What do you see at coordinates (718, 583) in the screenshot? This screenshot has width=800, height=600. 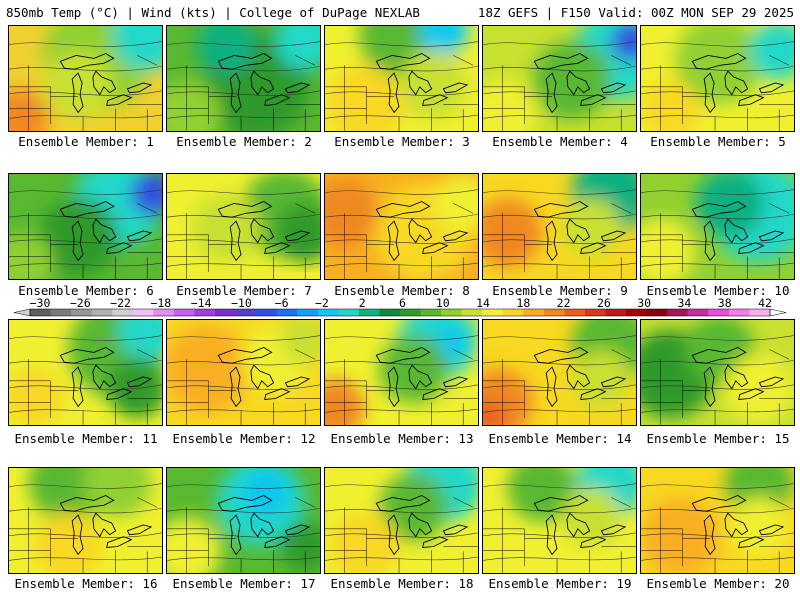 I see `ensemble-member-label: Ensemble Member: 20` at bounding box center [718, 583].